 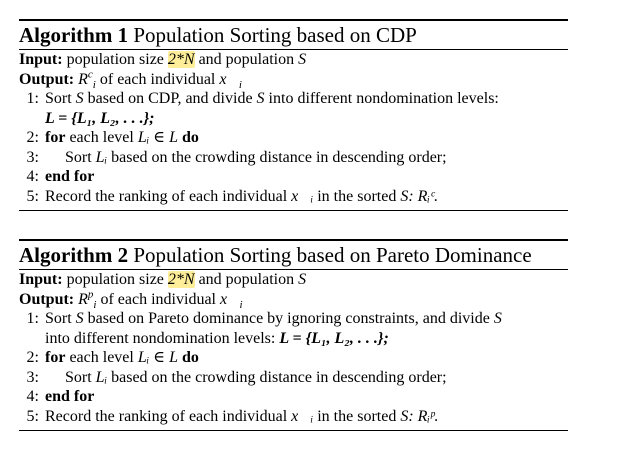 What do you see at coordinates (293, 79) in the screenshot?
I see `output-line: Output: Rci of each individual x⃗i` at bounding box center [293, 79].